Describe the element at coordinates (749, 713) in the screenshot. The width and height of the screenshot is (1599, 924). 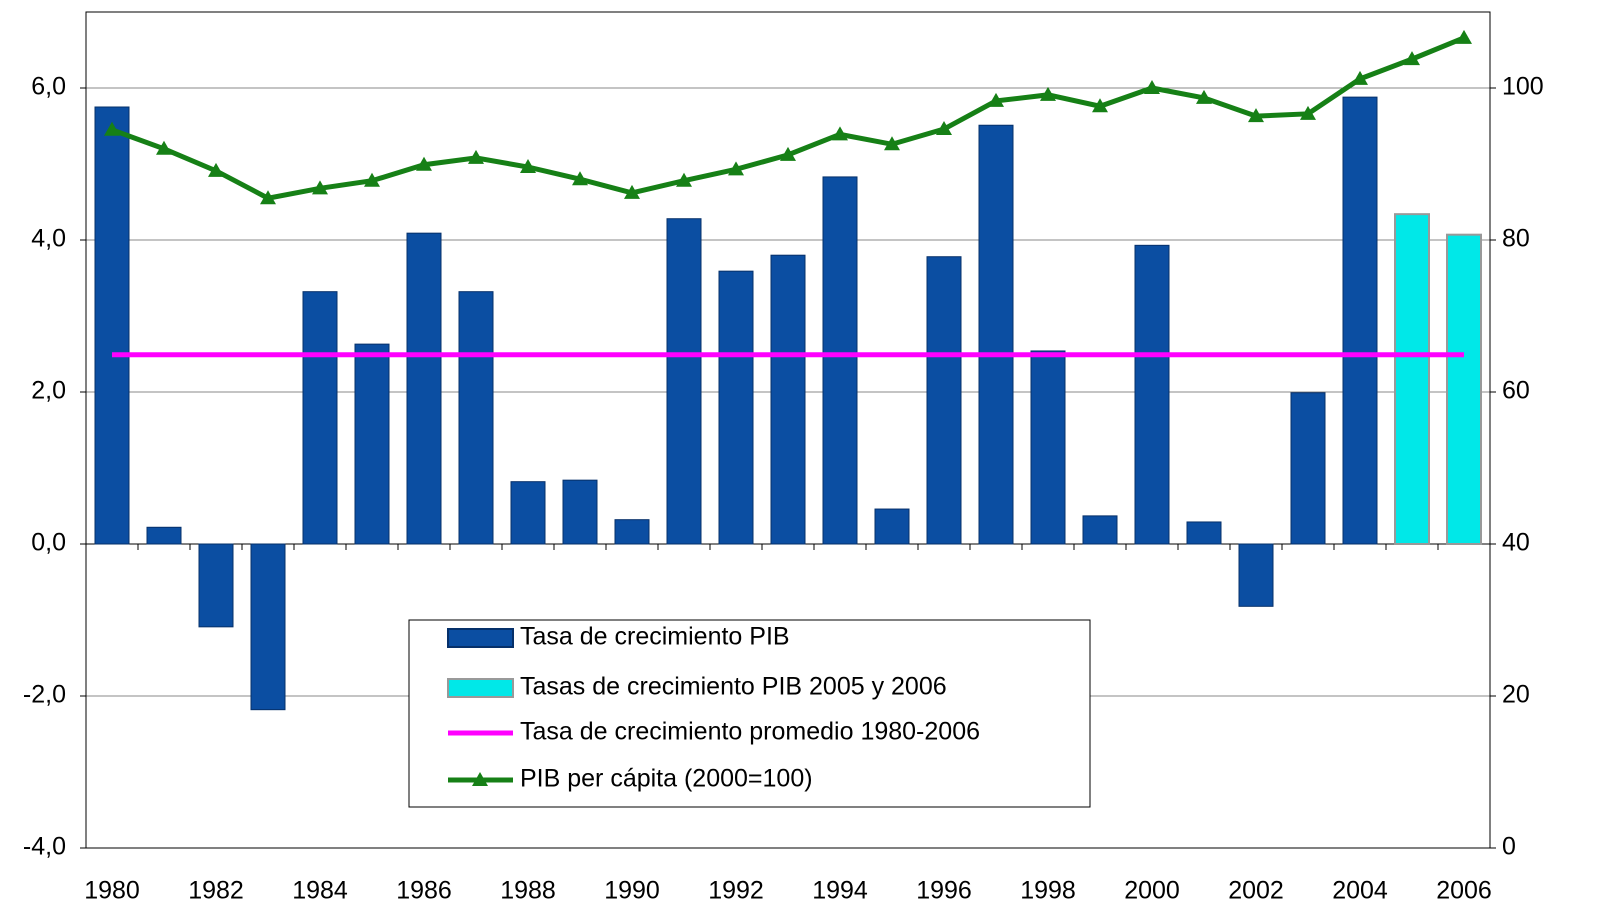
I see `legend-box` at that location.